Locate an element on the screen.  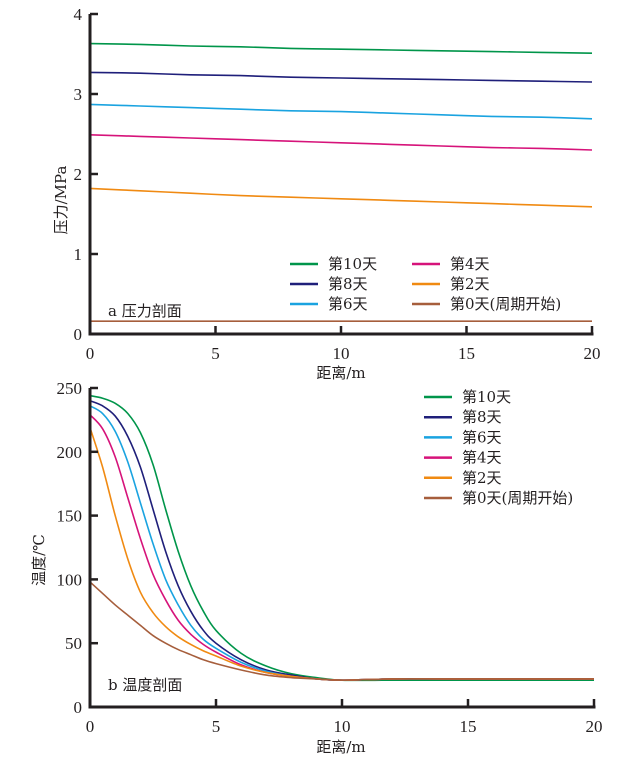
temperature-x-ticks: 0 5 10 15 20 is located at coordinates (344, 717).